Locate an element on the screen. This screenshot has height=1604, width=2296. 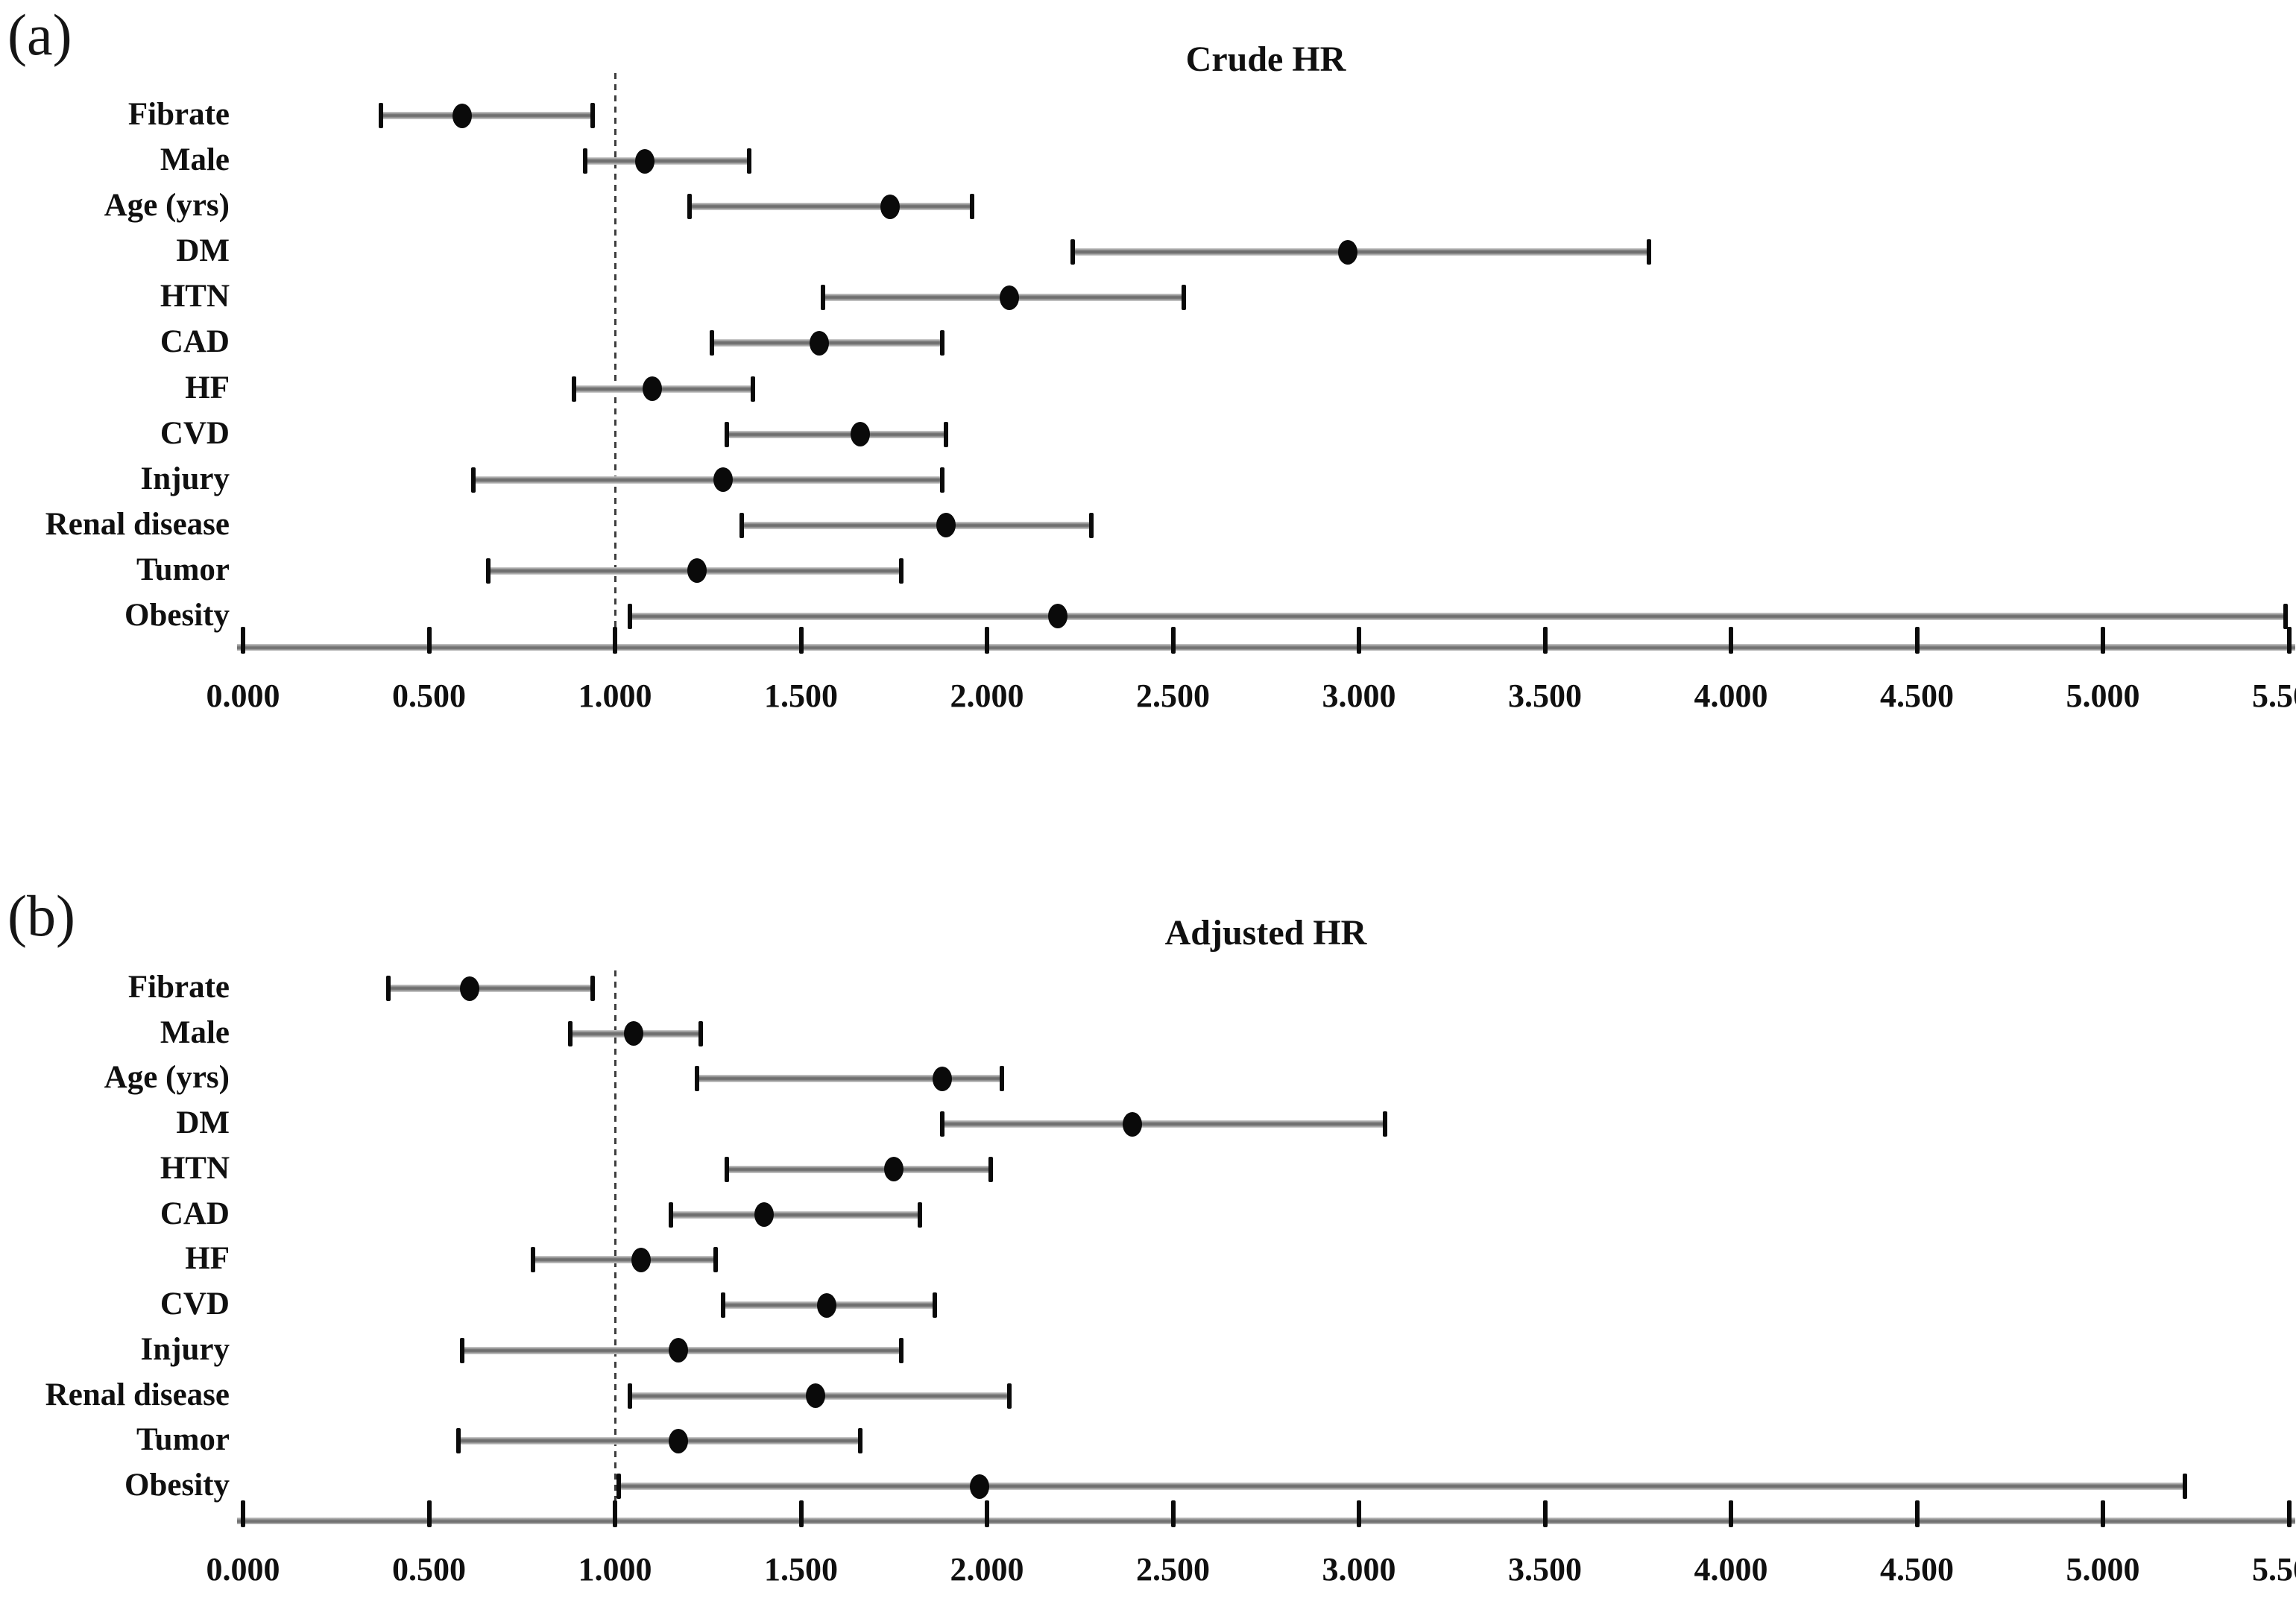
row-label: Age (yrs) is located at coordinates (167, 205).